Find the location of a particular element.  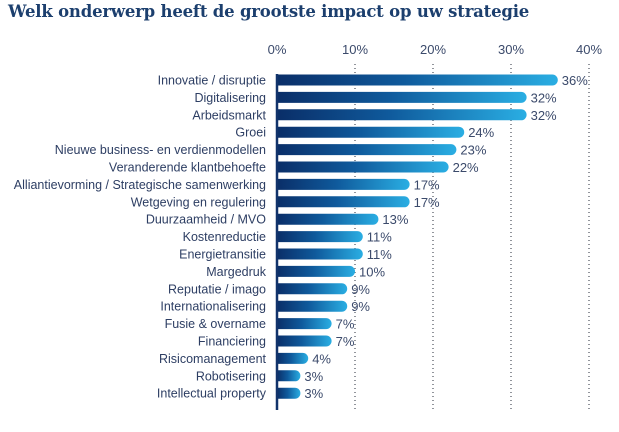

category-label: Risicomanagement is located at coordinates (213, 359).